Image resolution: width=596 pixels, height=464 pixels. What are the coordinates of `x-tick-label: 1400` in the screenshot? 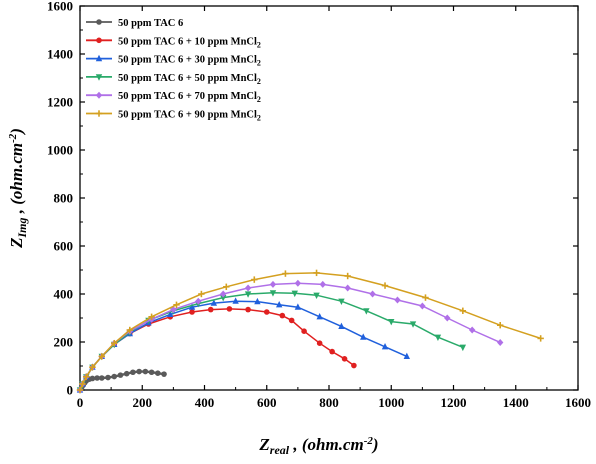 It's located at (516, 402).